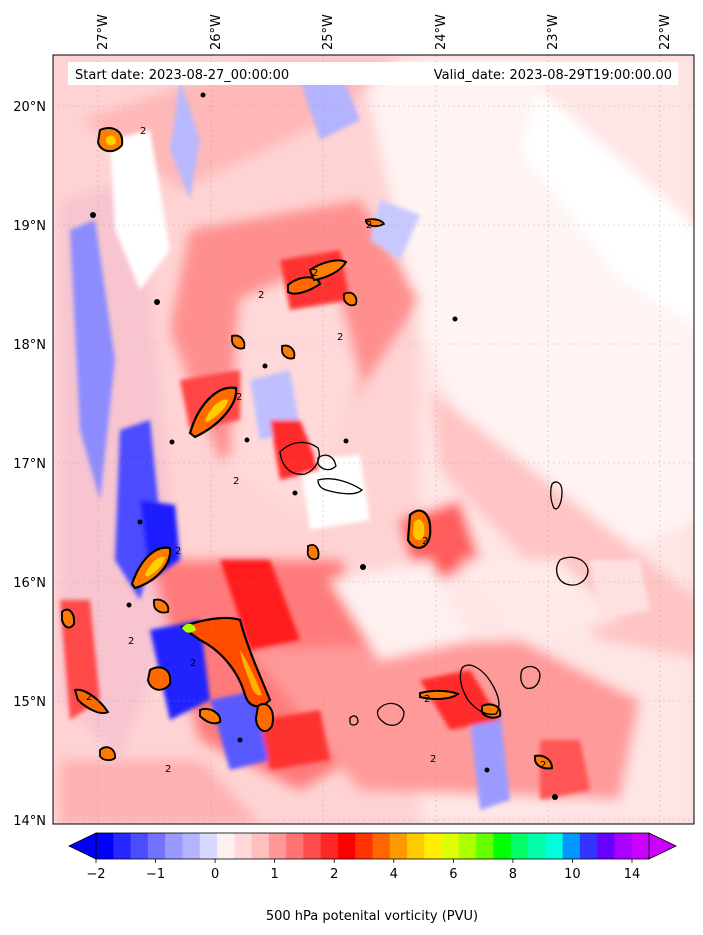  What do you see at coordinates (372, 916) in the screenshot?
I see `colorbar-title: 500 hPa potenital vorticity (PVU)` at bounding box center [372, 916].